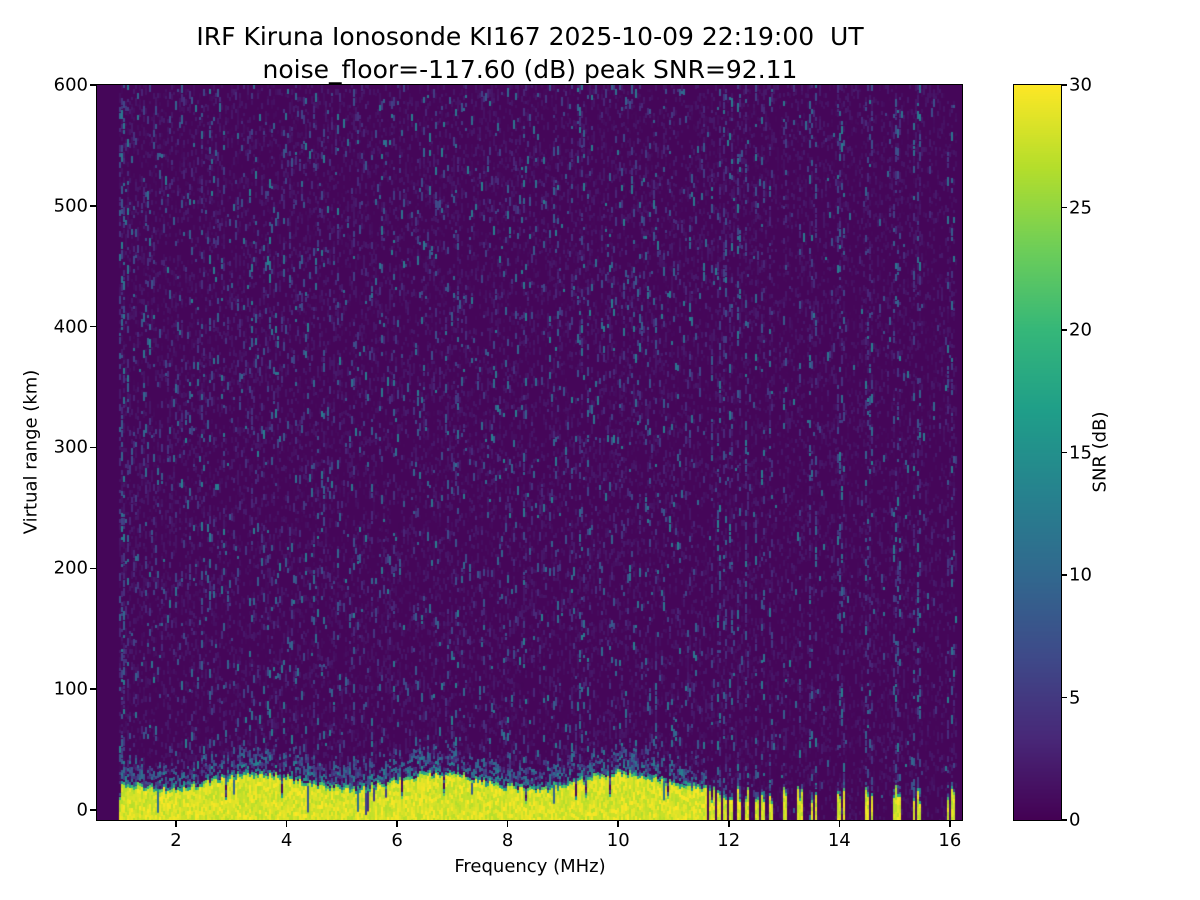  What do you see at coordinates (1075, 820) in the screenshot?
I see `cbar-tick-label-0: 0` at bounding box center [1075, 820].